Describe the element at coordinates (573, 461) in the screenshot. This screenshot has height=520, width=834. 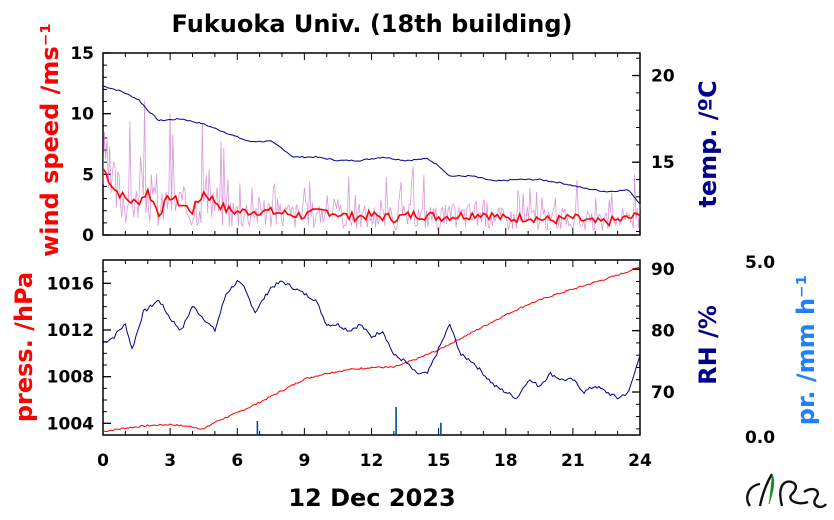
I see `x-tick-label: 21` at that location.